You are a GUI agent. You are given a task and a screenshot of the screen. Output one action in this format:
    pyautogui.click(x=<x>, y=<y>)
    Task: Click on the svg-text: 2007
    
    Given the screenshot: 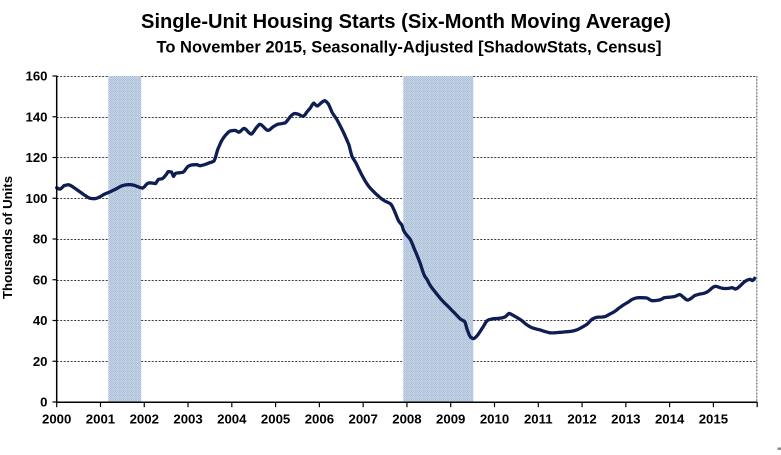 What is the action you would take?
    pyautogui.click(x=362, y=419)
    